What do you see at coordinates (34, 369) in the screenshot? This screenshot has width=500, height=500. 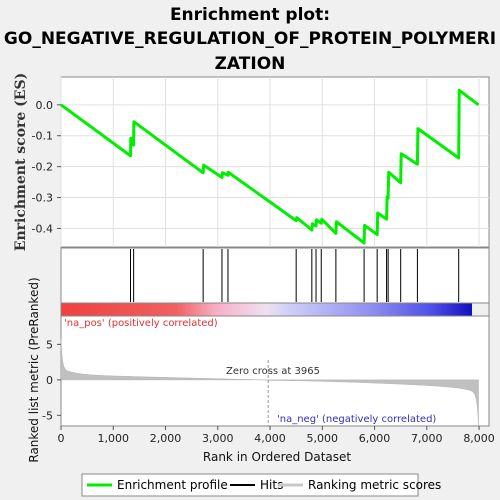 I see `rank-y-axis-label: Ranked list metric (PreRanked)` at bounding box center [34, 369].